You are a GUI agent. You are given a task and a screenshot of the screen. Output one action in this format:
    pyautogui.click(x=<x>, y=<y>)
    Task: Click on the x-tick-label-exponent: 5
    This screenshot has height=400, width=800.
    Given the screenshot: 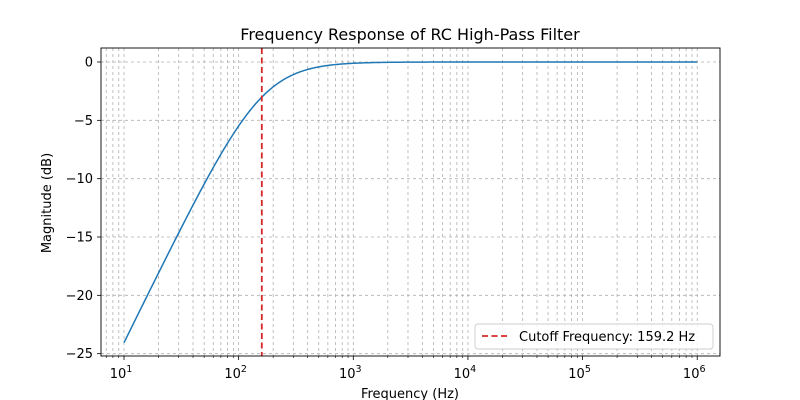 What is the action you would take?
    pyautogui.click(x=588, y=369)
    